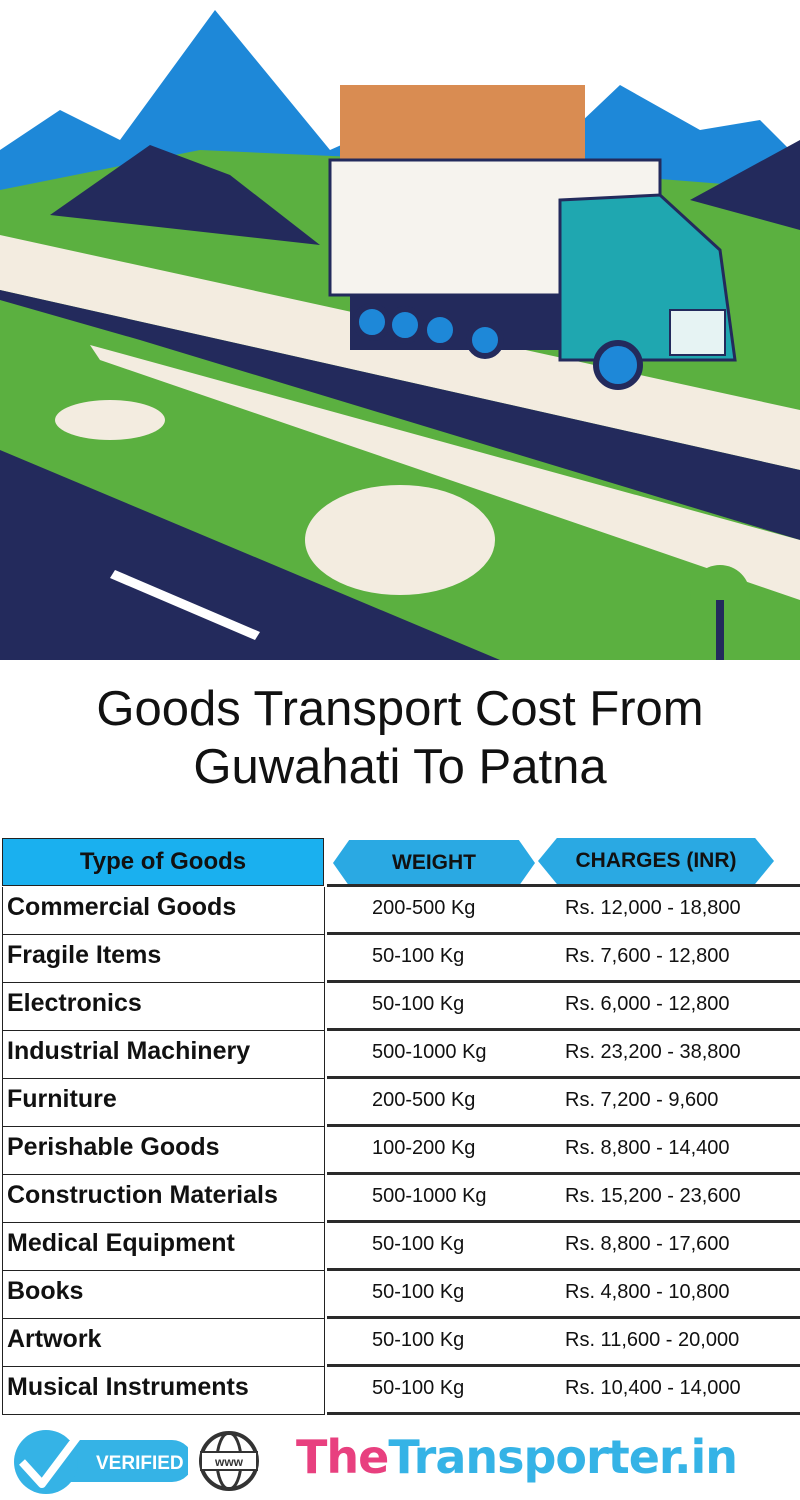  What do you see at coordinates (642, 1100) in the screenshot?
I see `cell-charges: Rs. 7,200 - 9,600` at bounding box center [642, 1100].